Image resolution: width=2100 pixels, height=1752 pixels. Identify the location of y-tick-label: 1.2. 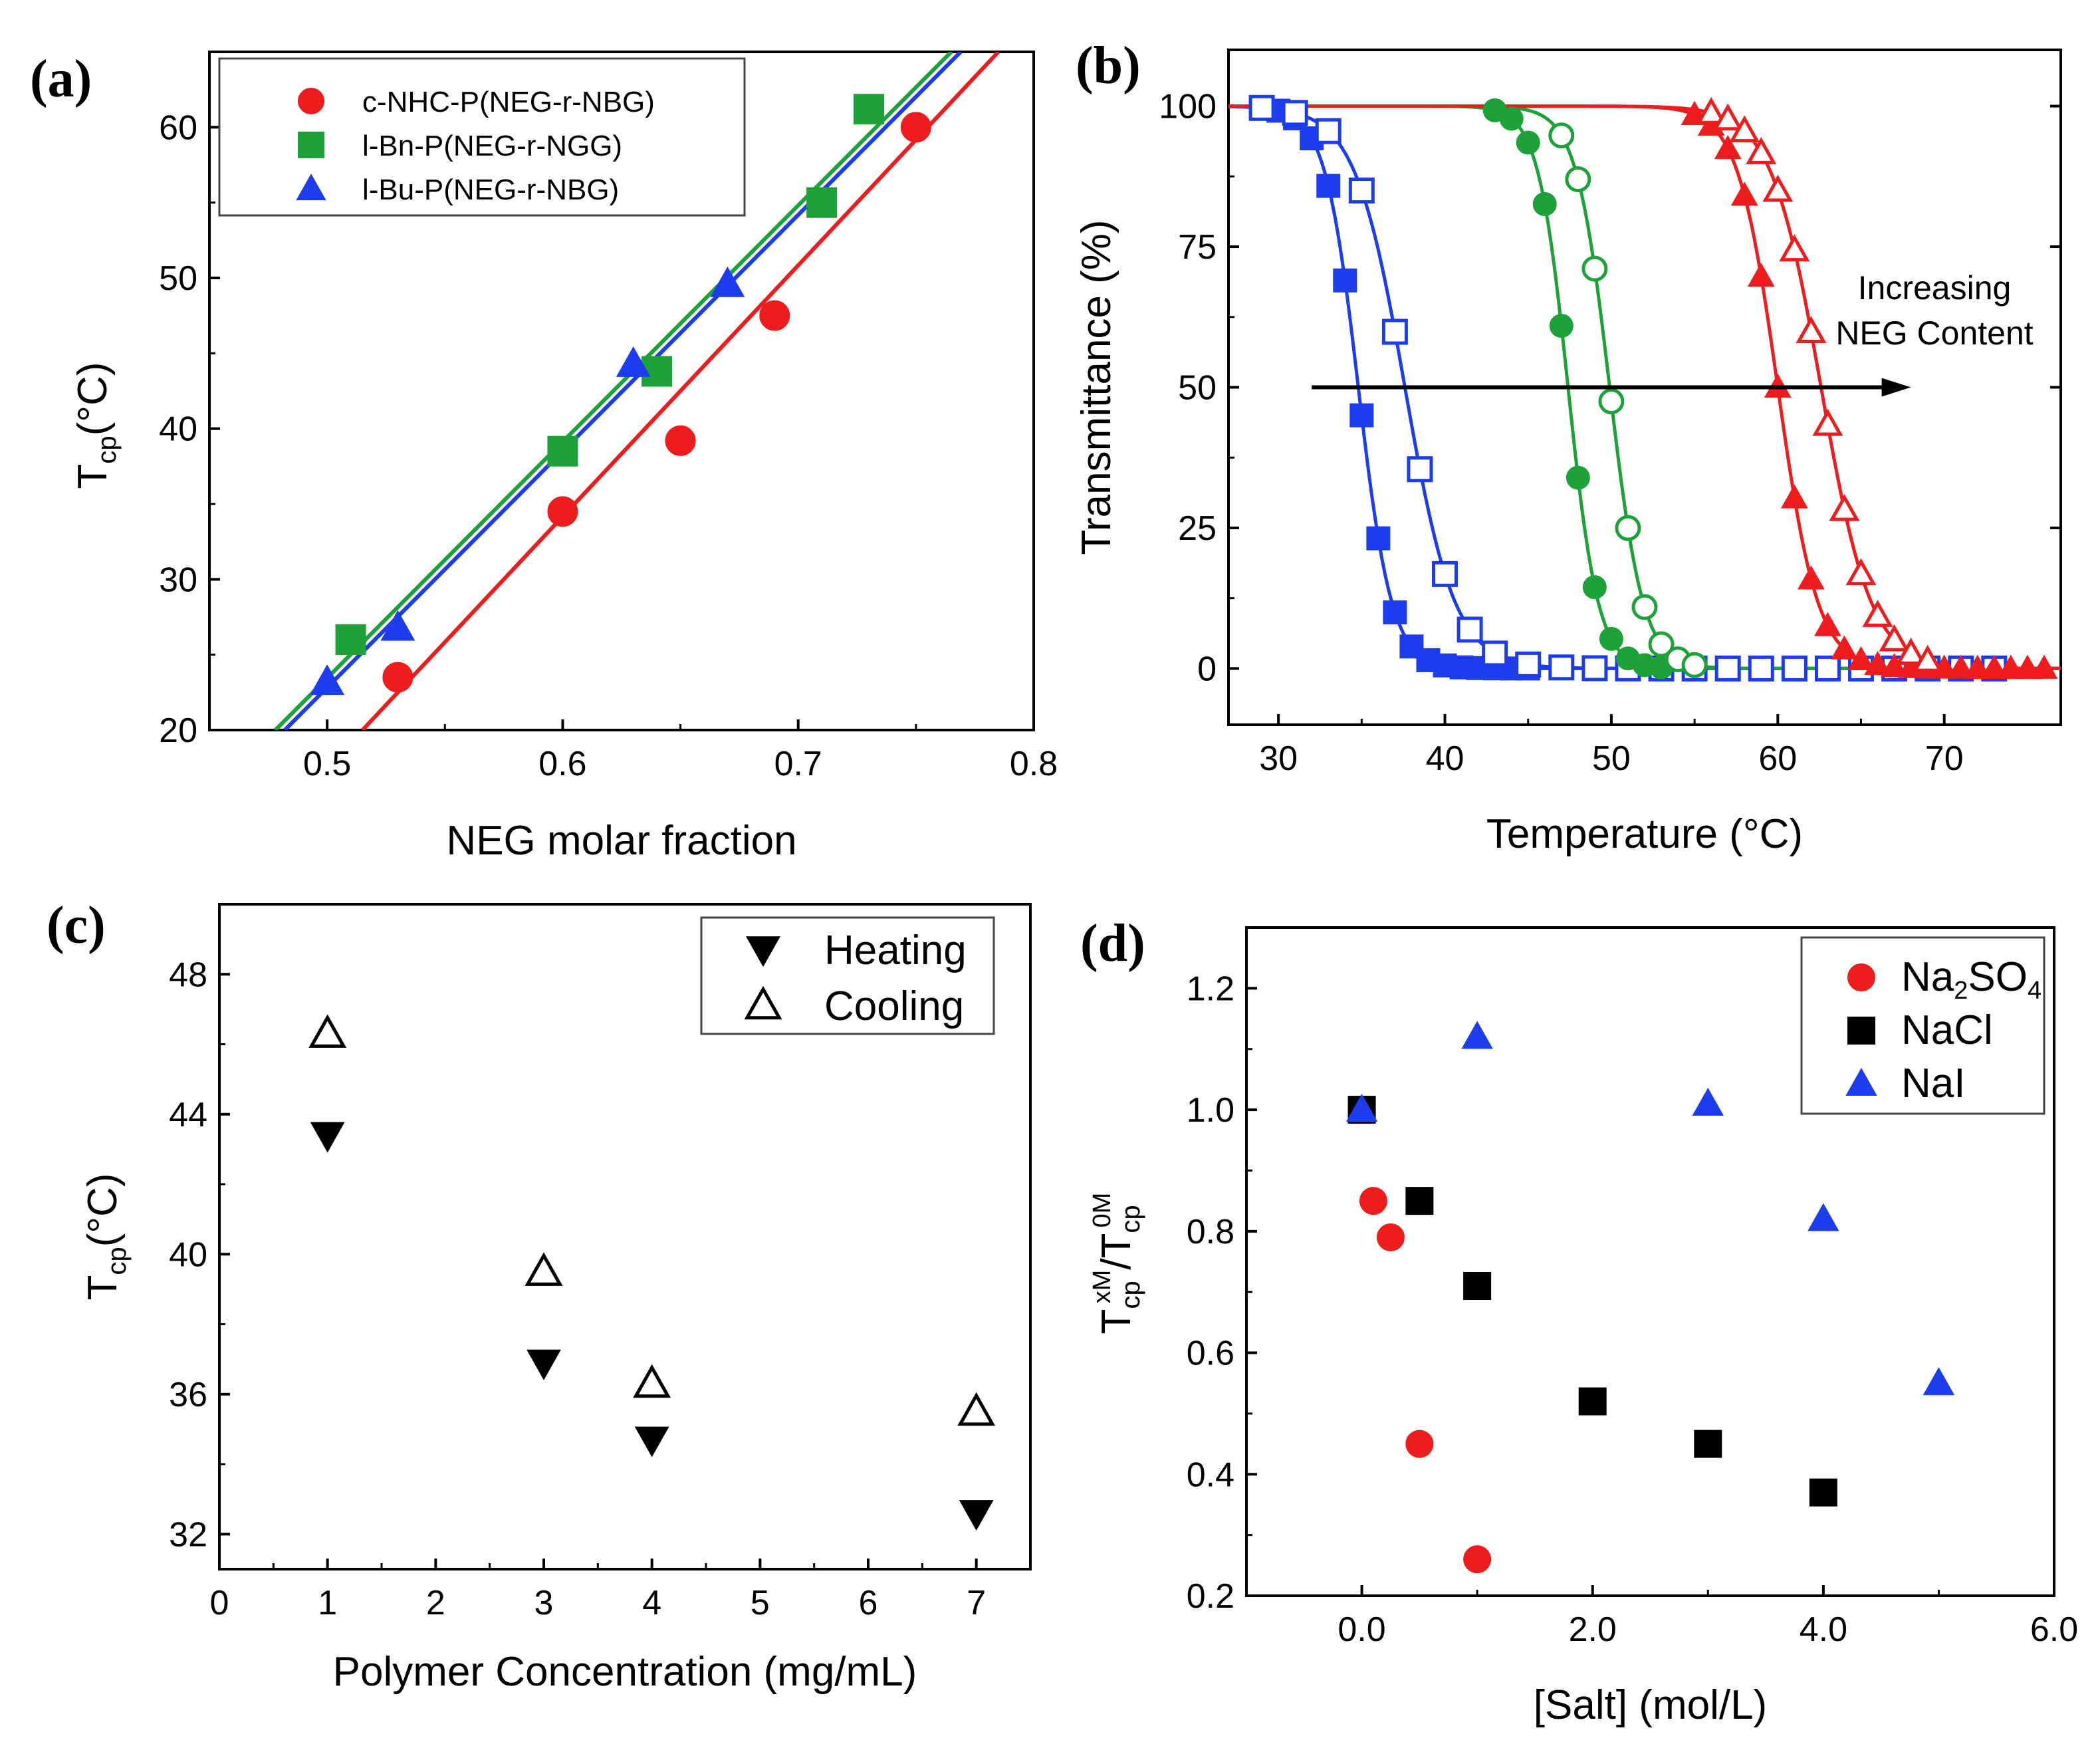
(1210, 989).